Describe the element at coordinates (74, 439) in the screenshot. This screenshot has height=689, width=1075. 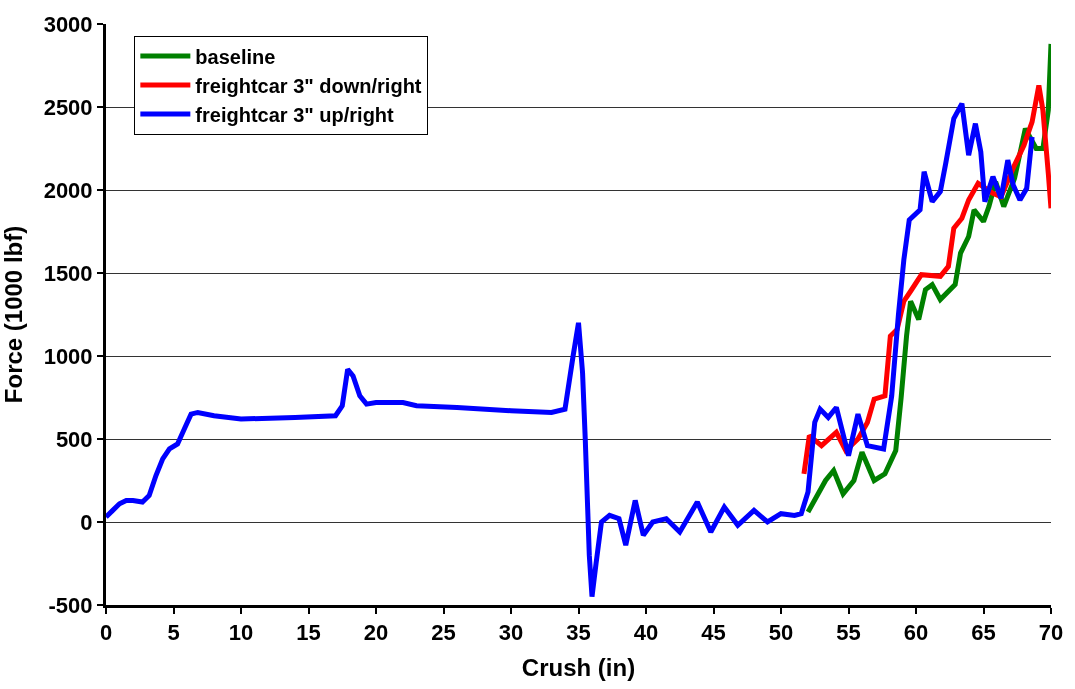
I see `y-tick-label: 500` at that location.